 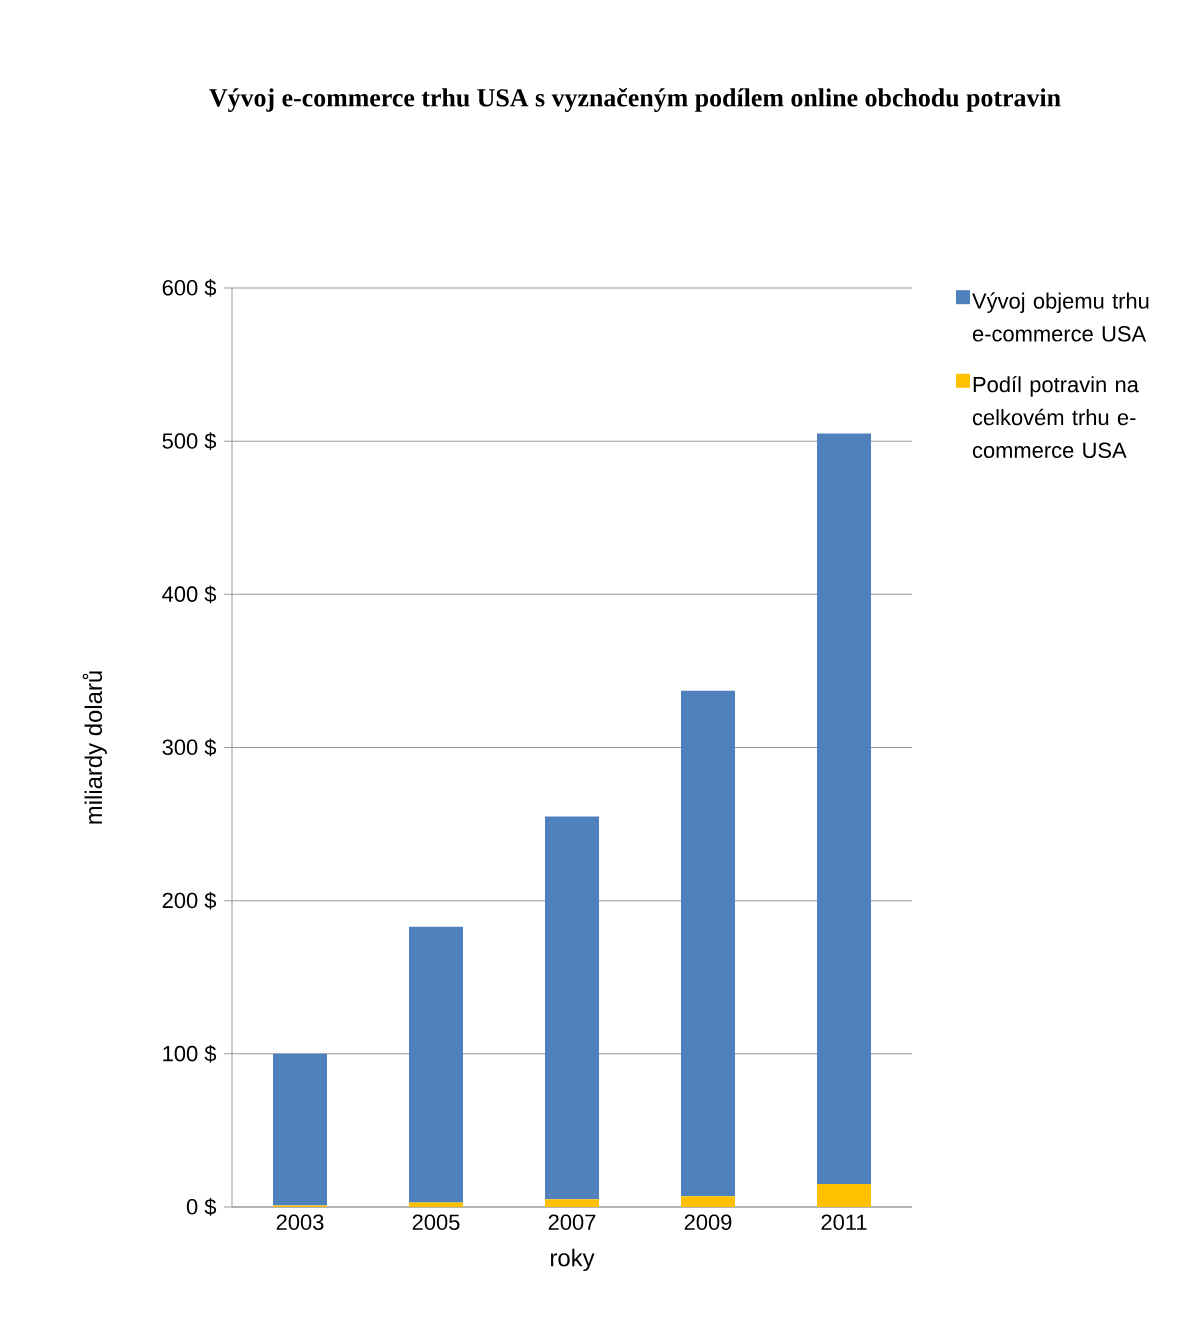 I want to click on x-tick-label: 2003, so click(x=300, y=1222).